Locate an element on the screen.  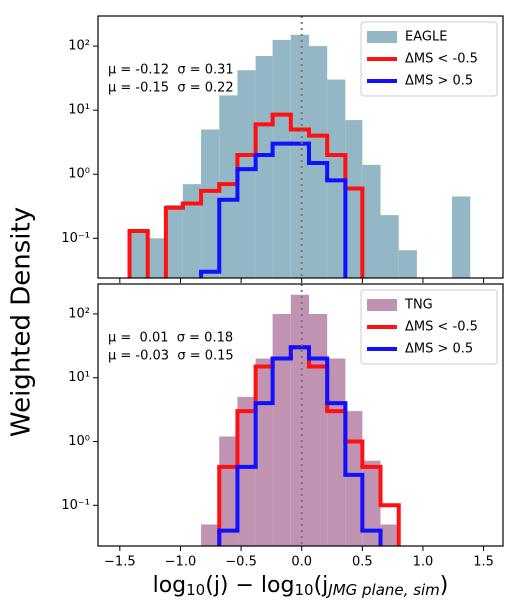
stat-annotation: μ = 0.01 σ = 0.18 is located at coordinates (170, 338).